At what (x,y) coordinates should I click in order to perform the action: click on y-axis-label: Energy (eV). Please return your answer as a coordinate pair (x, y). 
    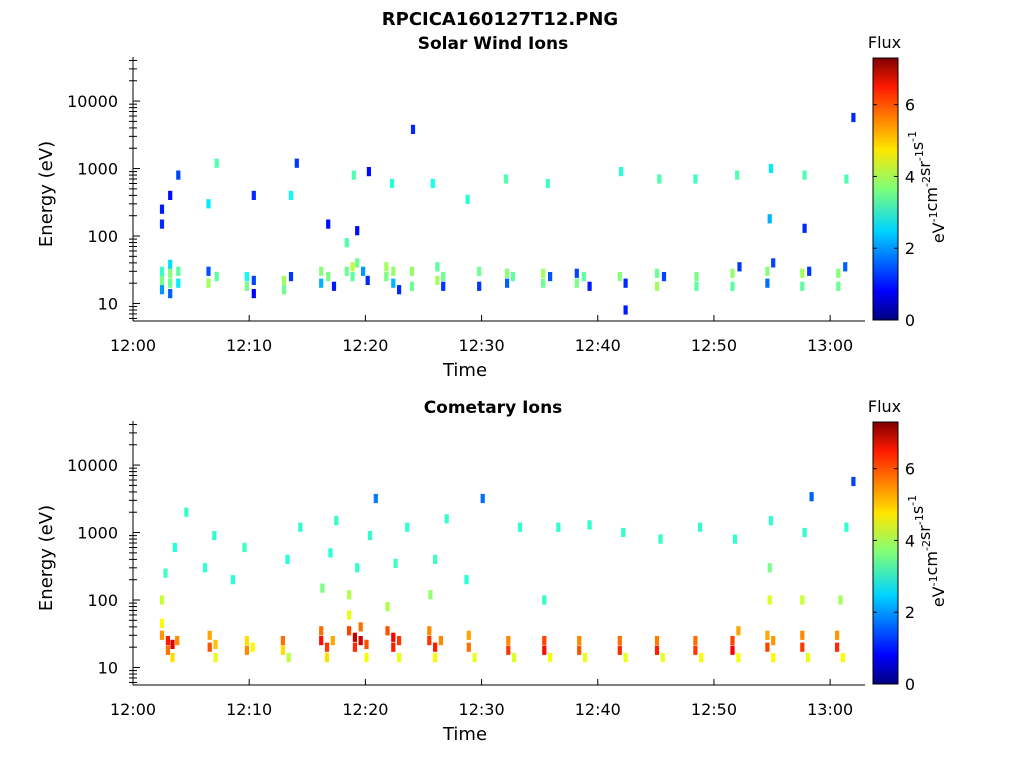
    Looking at the image, I should click on (46, 194).